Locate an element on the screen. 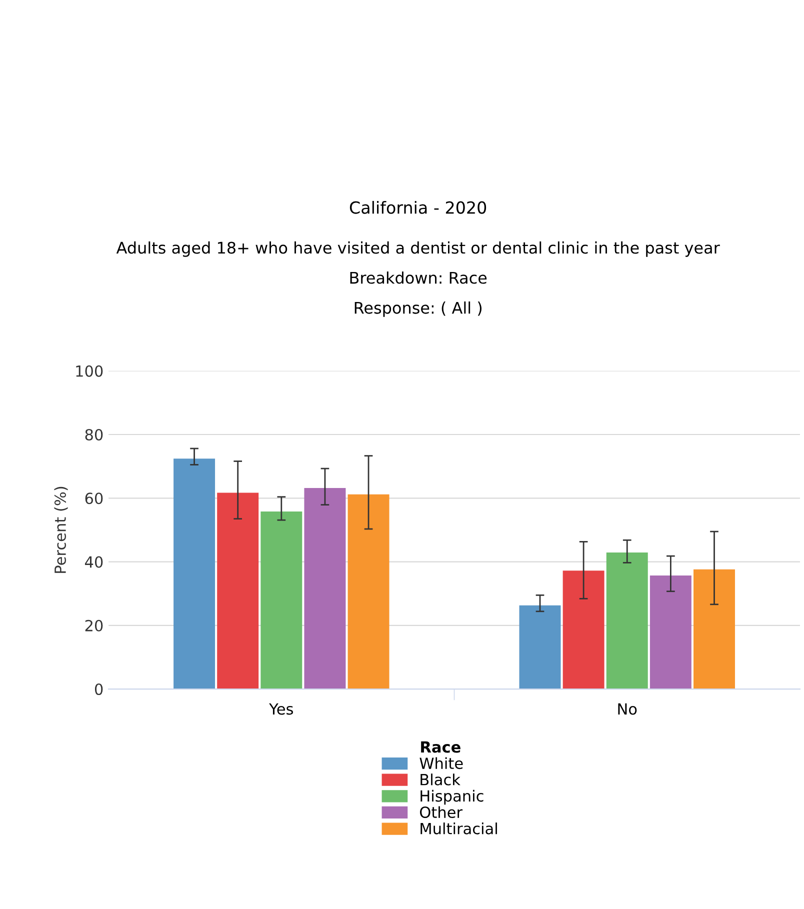 This screenshot has width=804, height=909. chart-title: California - 2020 is located at coordinates (418, 207).